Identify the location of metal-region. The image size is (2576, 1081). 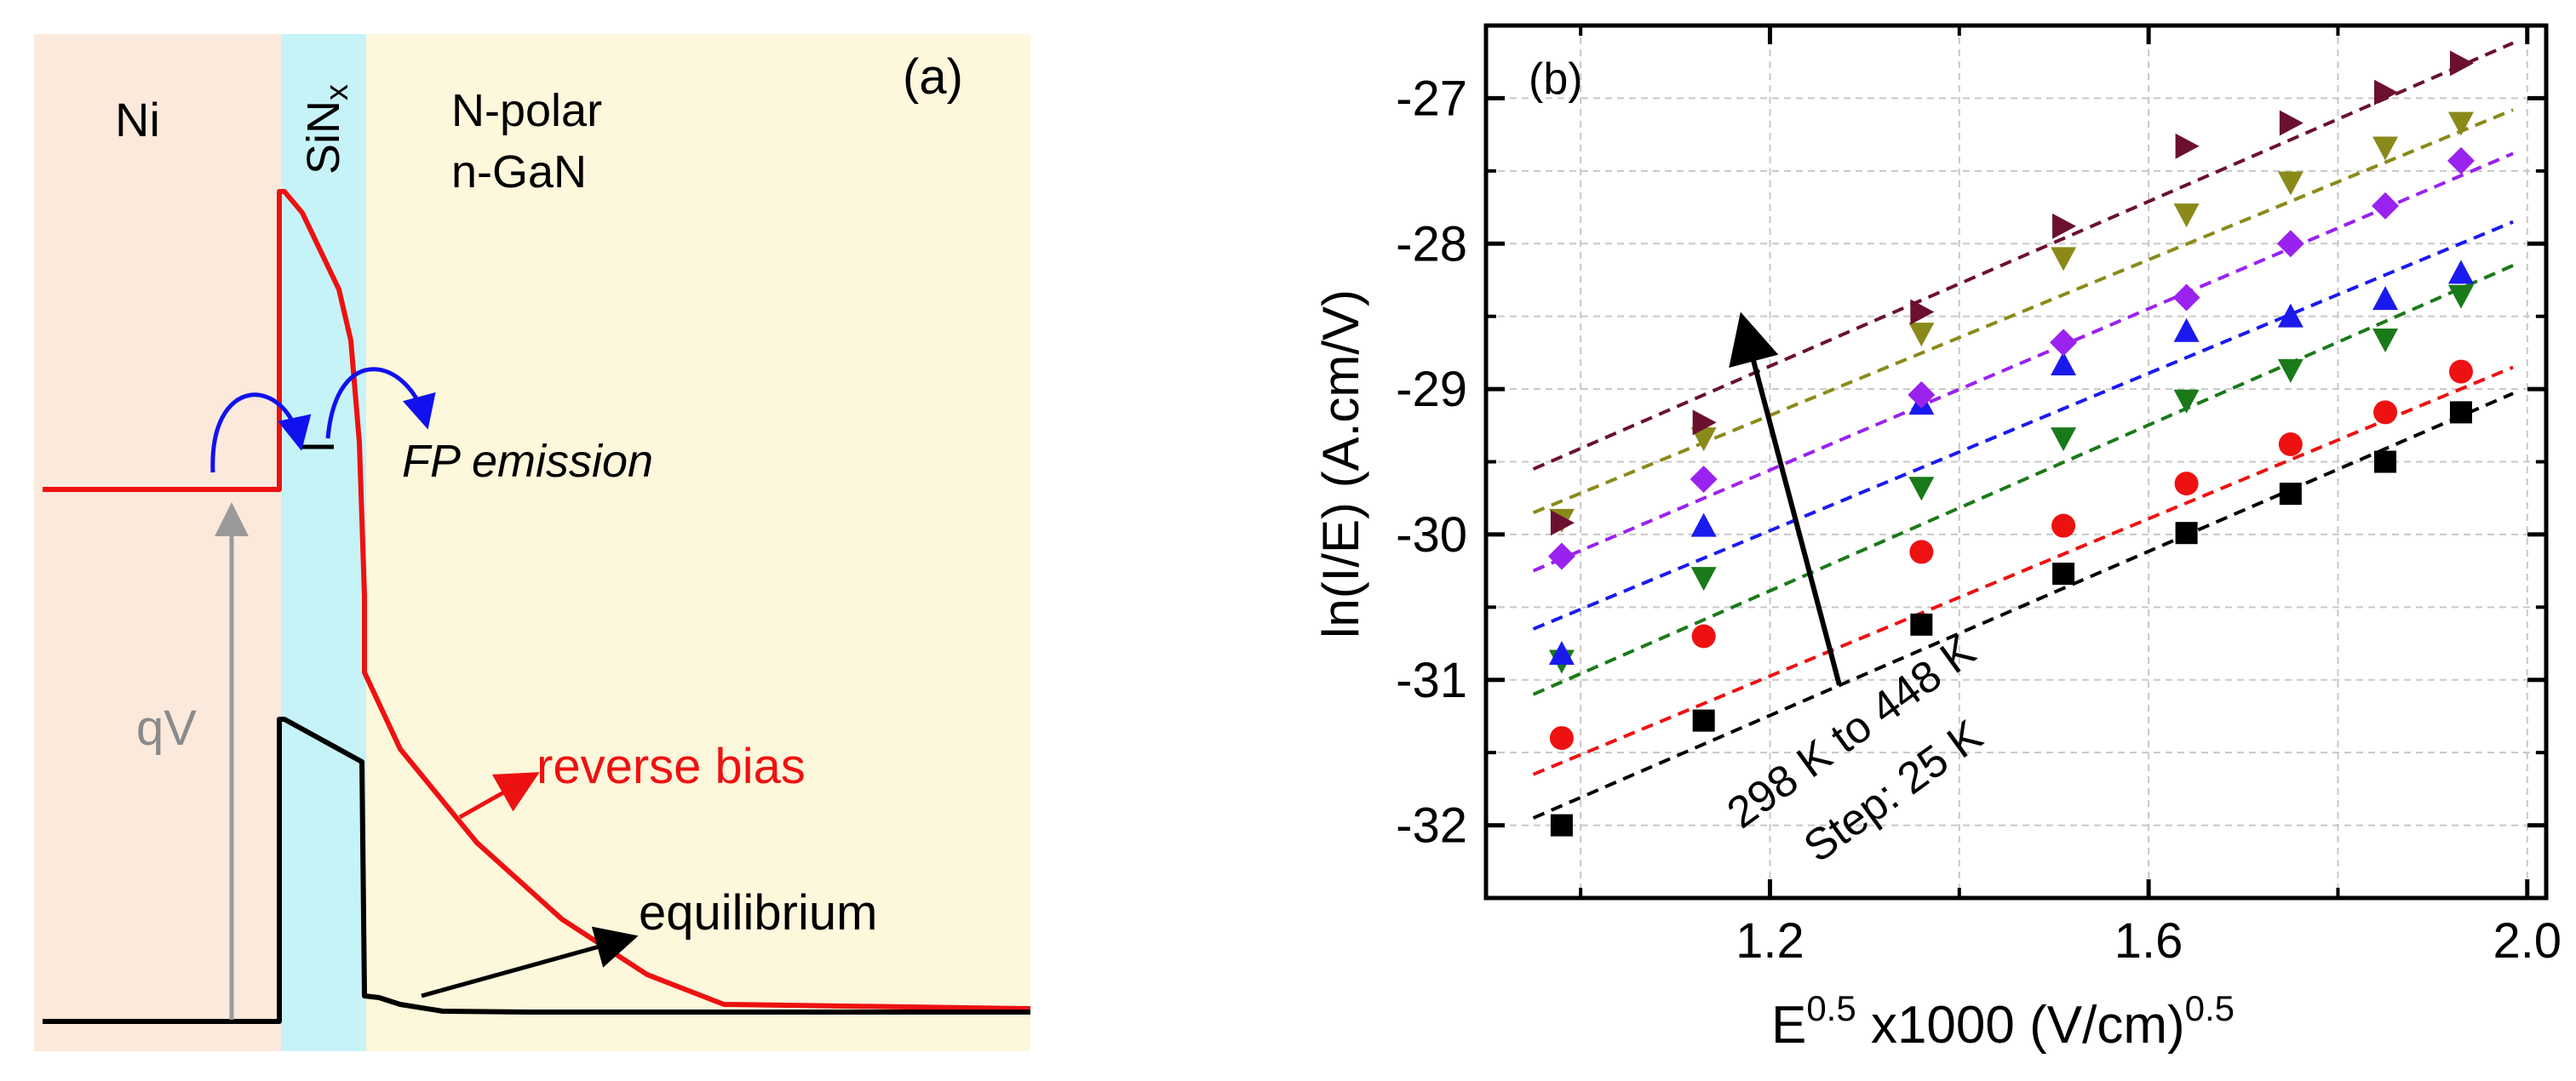
(157, 542).